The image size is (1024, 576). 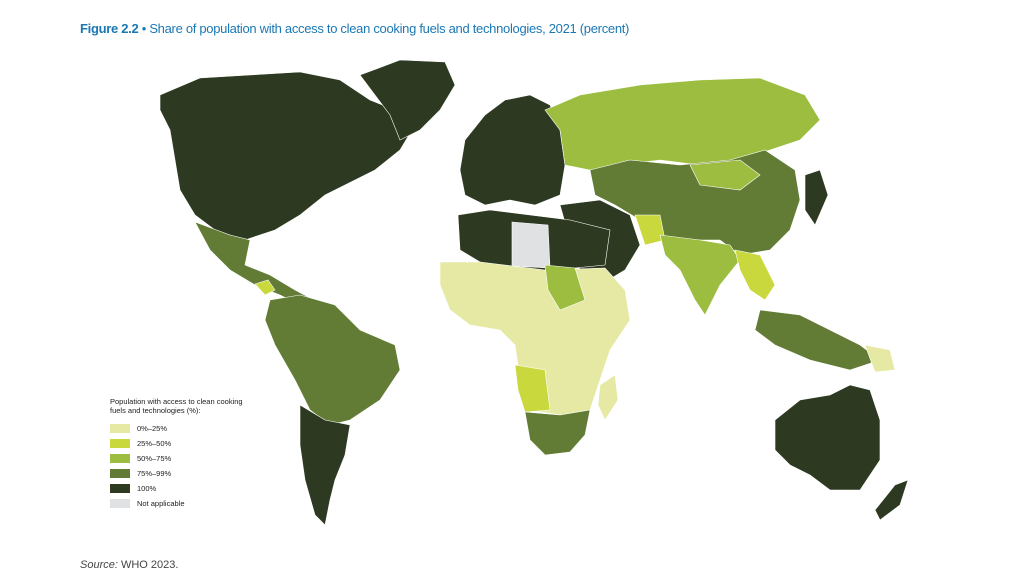 I want to click on legend-item: 0%–25%, so click(x=177, y=428).